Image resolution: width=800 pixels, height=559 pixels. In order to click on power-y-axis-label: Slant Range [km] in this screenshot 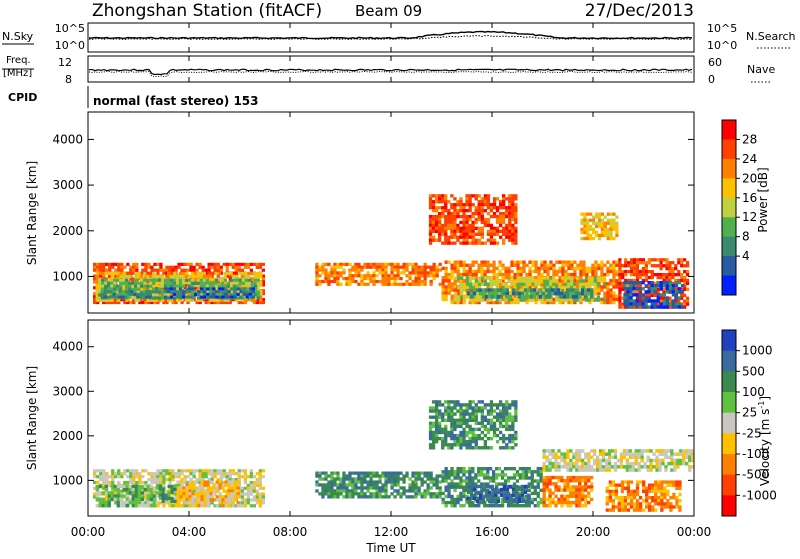, I will do `click(32, 213)`.